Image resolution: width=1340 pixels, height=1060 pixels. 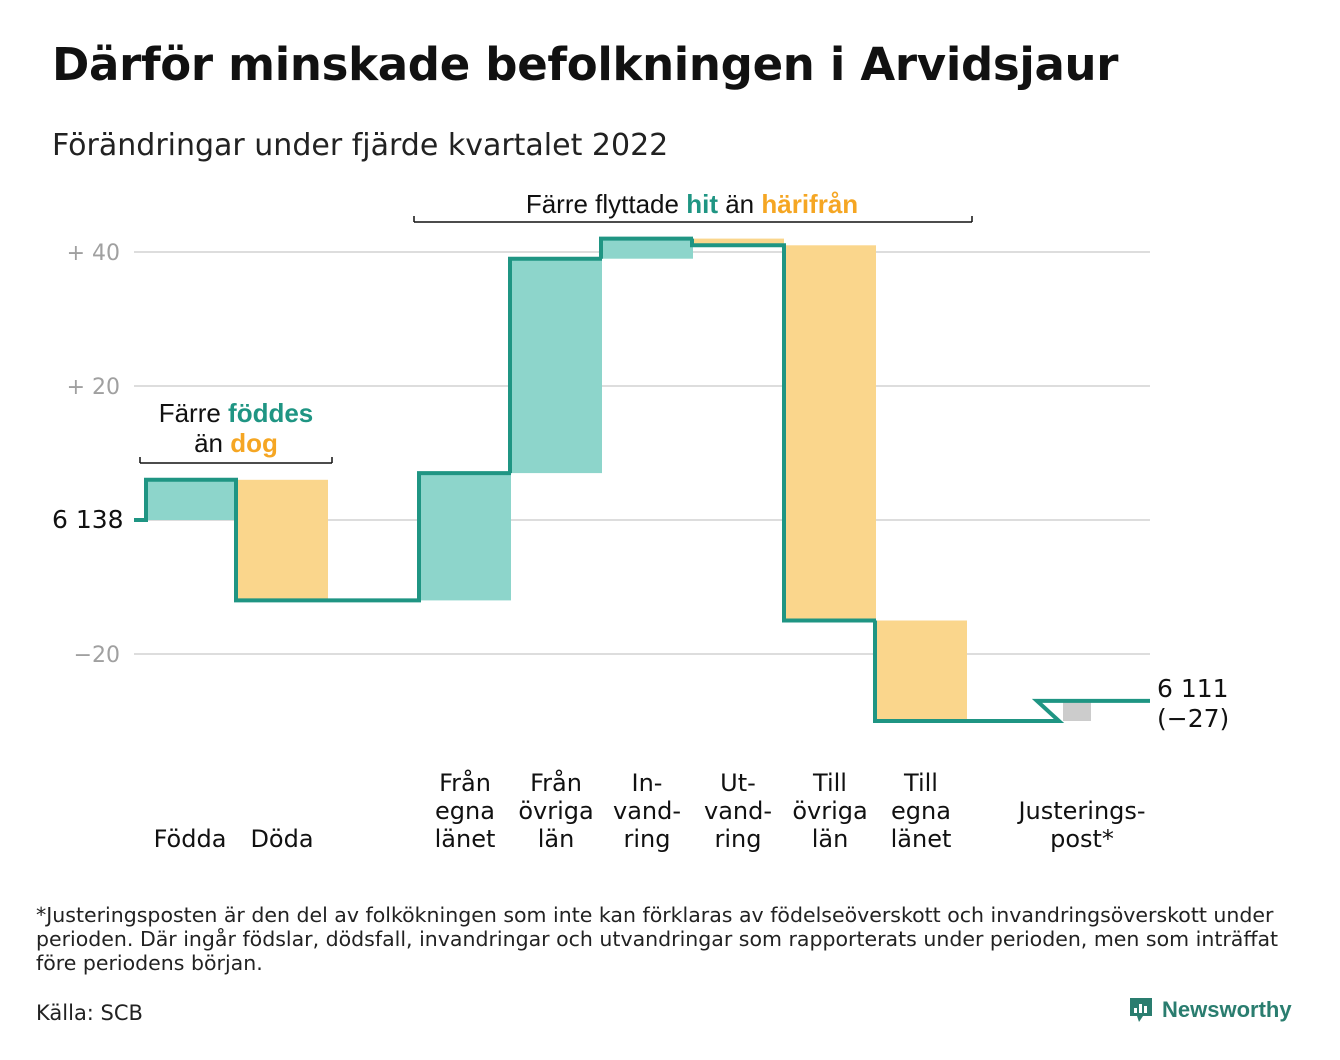 What do you see at coordinates (692, 204) in the screenshot?
I see `annotation-migration: Färre flyttade hit än härifrån` at bounding box center [692, 204].